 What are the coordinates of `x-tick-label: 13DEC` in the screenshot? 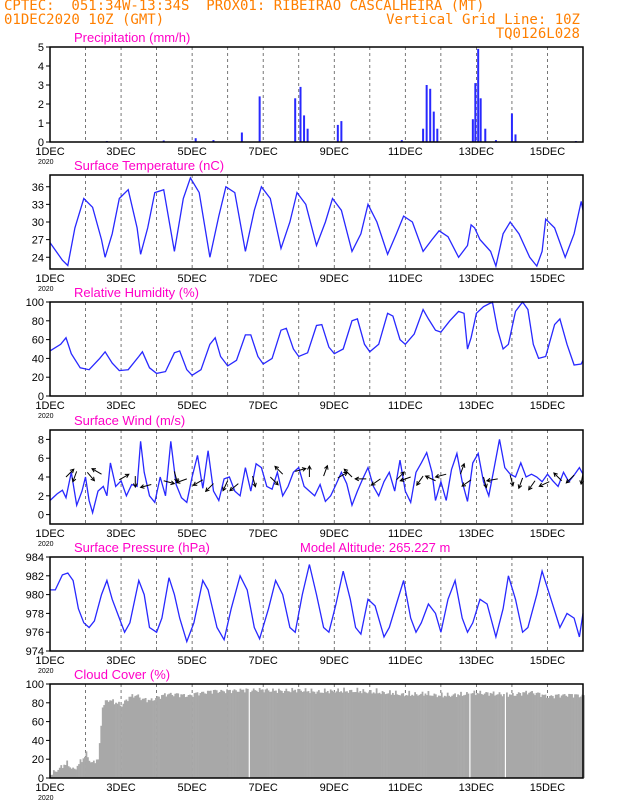 It's located at (477, 534).